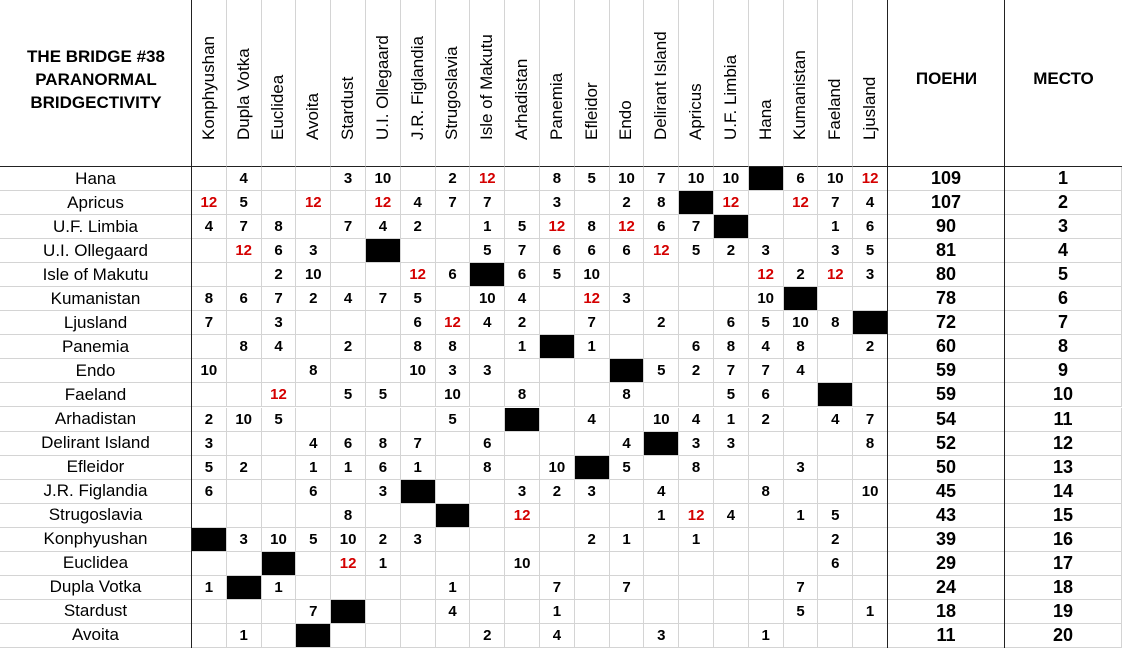 Image resolution: width=1122 pixels, height=648 pixels. I want to click on country-name: Faeland, so click(96, 395).